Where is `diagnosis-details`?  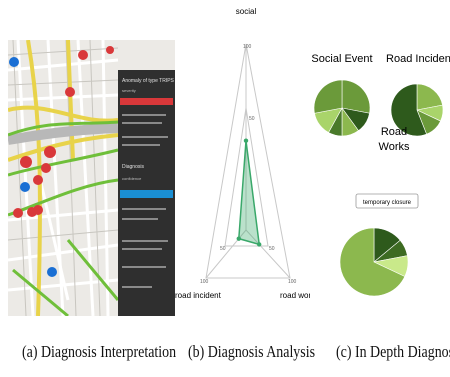
diagnosis-details is located at coordinates (145, 248).